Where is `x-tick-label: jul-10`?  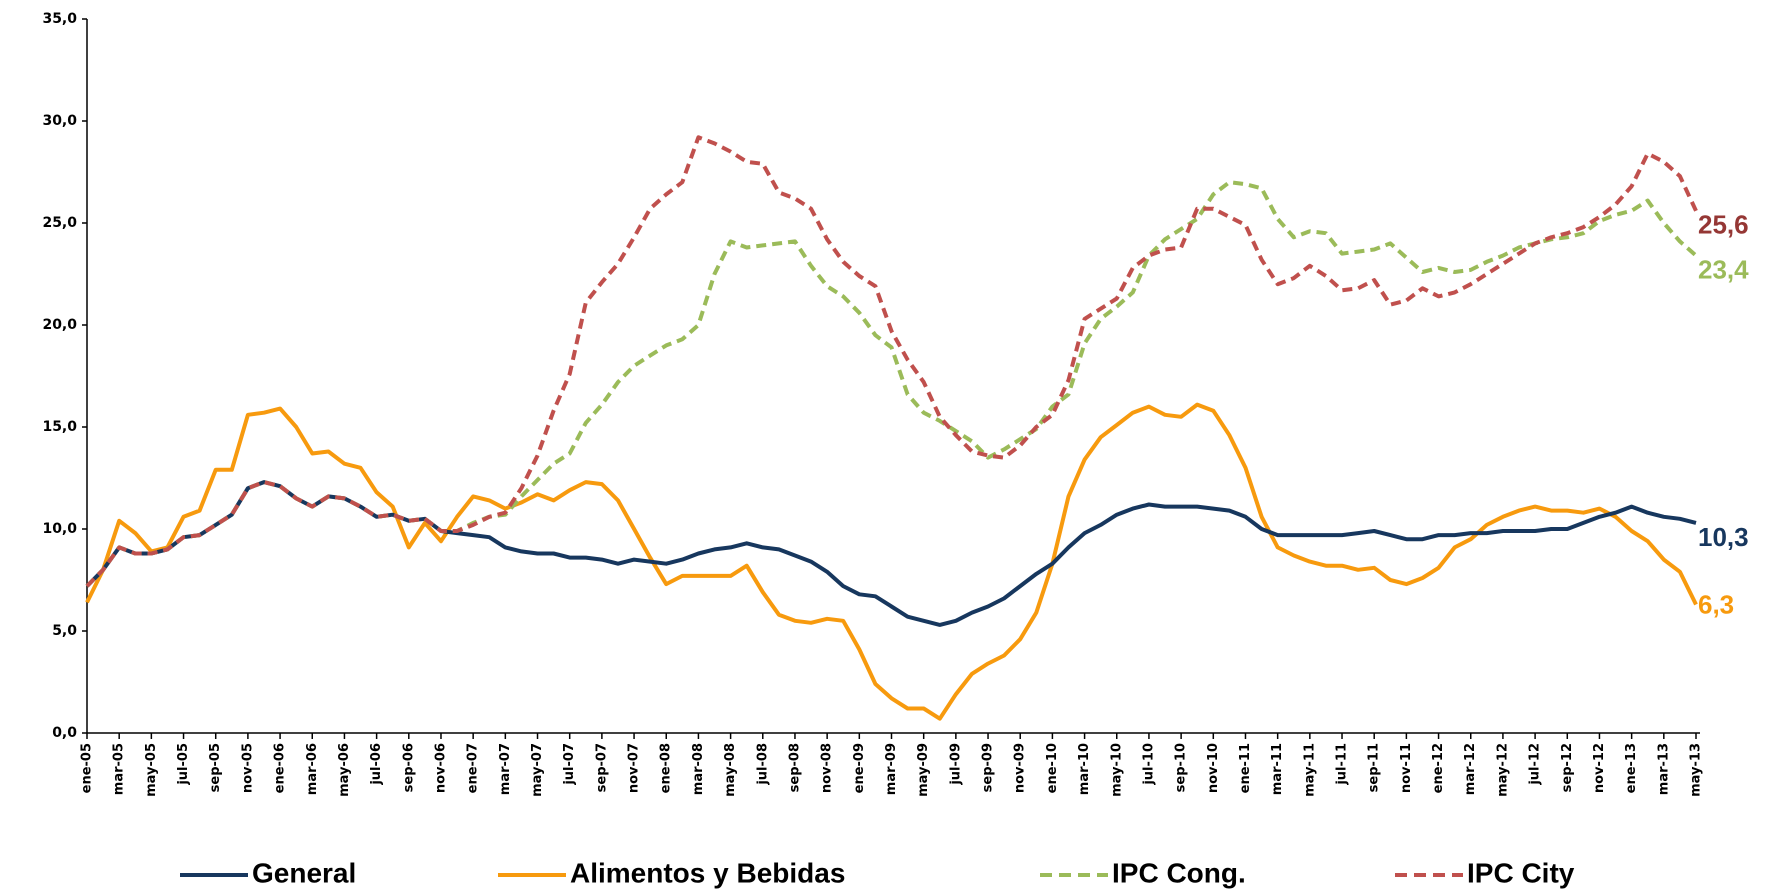
x-tick-label: jul-10 is located at coordinates (1148, 764).